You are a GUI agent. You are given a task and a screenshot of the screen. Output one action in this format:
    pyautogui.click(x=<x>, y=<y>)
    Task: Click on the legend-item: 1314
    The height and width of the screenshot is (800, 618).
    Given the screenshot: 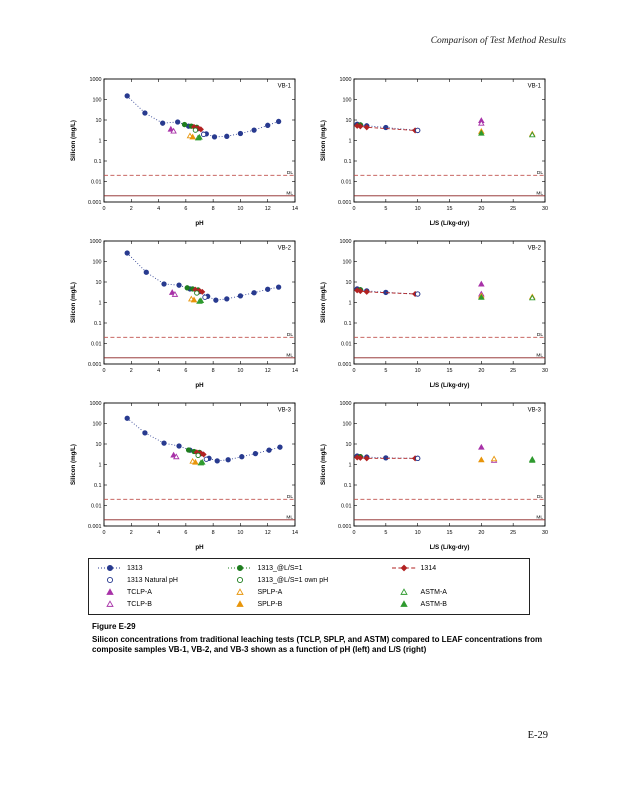 What is the action you would take?
    pyautogui.click(x=456, y=568)
    